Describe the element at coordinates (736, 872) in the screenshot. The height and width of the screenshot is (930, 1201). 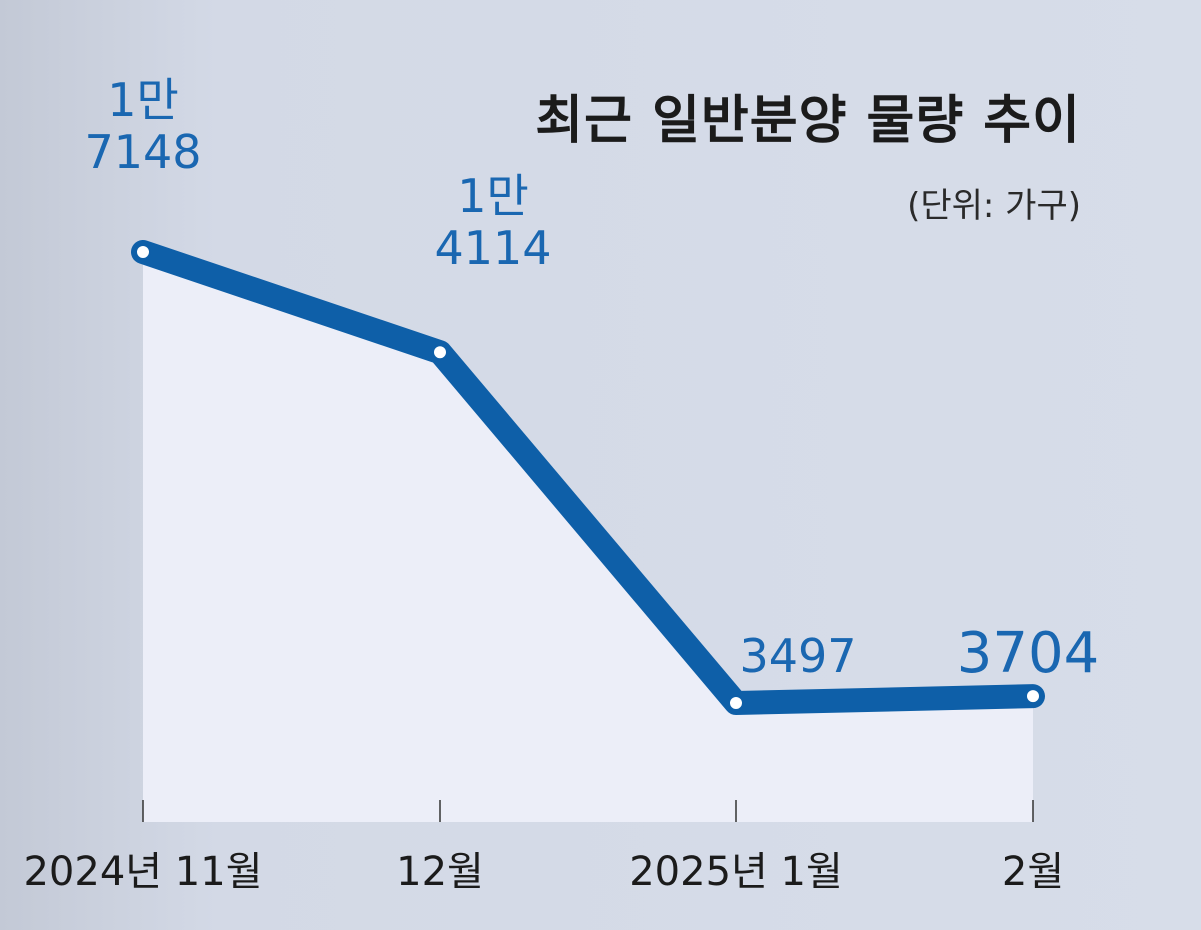
I see `x-tick-label: 2025년 1월` at that location.